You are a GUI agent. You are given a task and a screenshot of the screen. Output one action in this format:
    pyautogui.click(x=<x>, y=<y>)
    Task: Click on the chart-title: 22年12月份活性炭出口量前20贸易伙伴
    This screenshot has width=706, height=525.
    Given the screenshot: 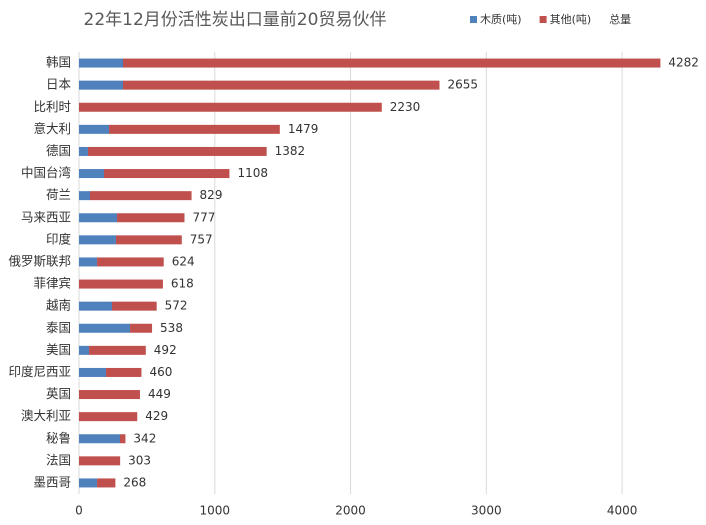 What is the action you would take?
    pyautogui.click(x=235, y=20)
    